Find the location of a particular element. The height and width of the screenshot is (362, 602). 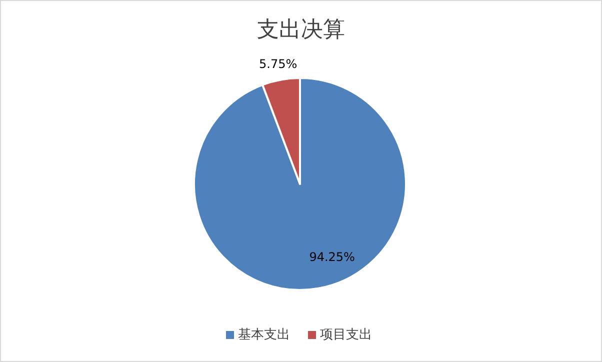

legend-label: 基本支出 is located at coordinates (264, 335).